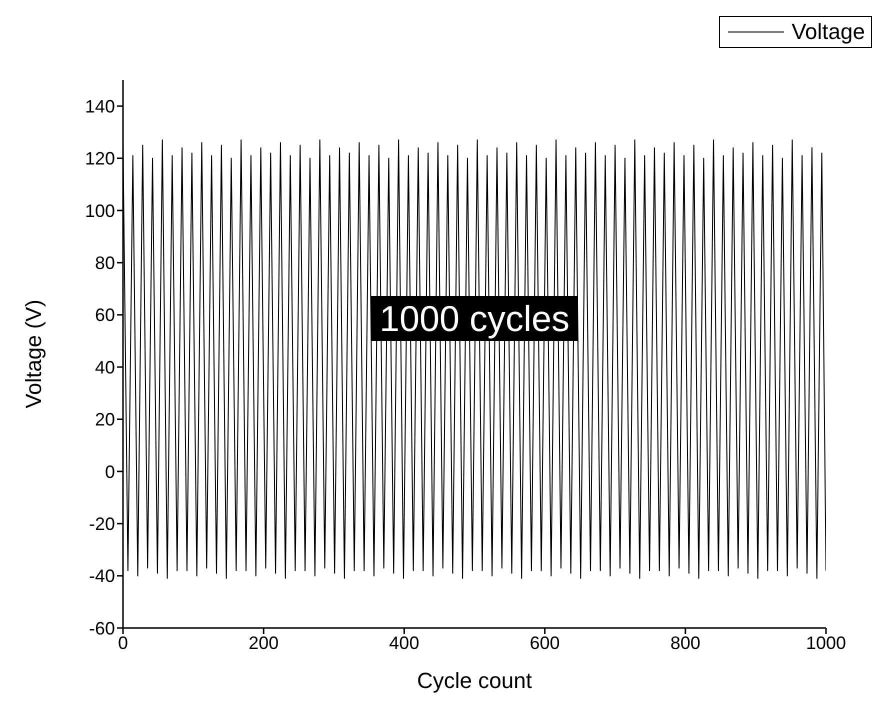  Describe the element at coordinates (109, 472) in the screenshot. I see `y-tick-label: 0` at that location.